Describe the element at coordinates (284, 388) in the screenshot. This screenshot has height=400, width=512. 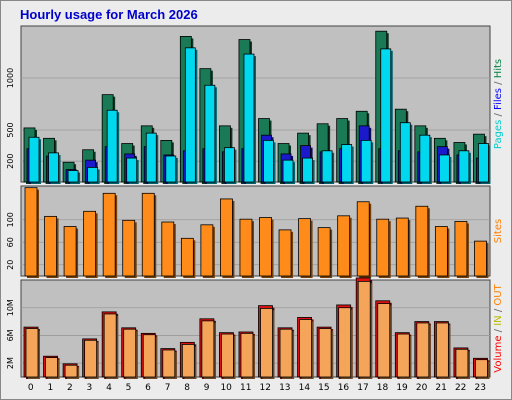
I see `x-tick-label: 13` at that location.